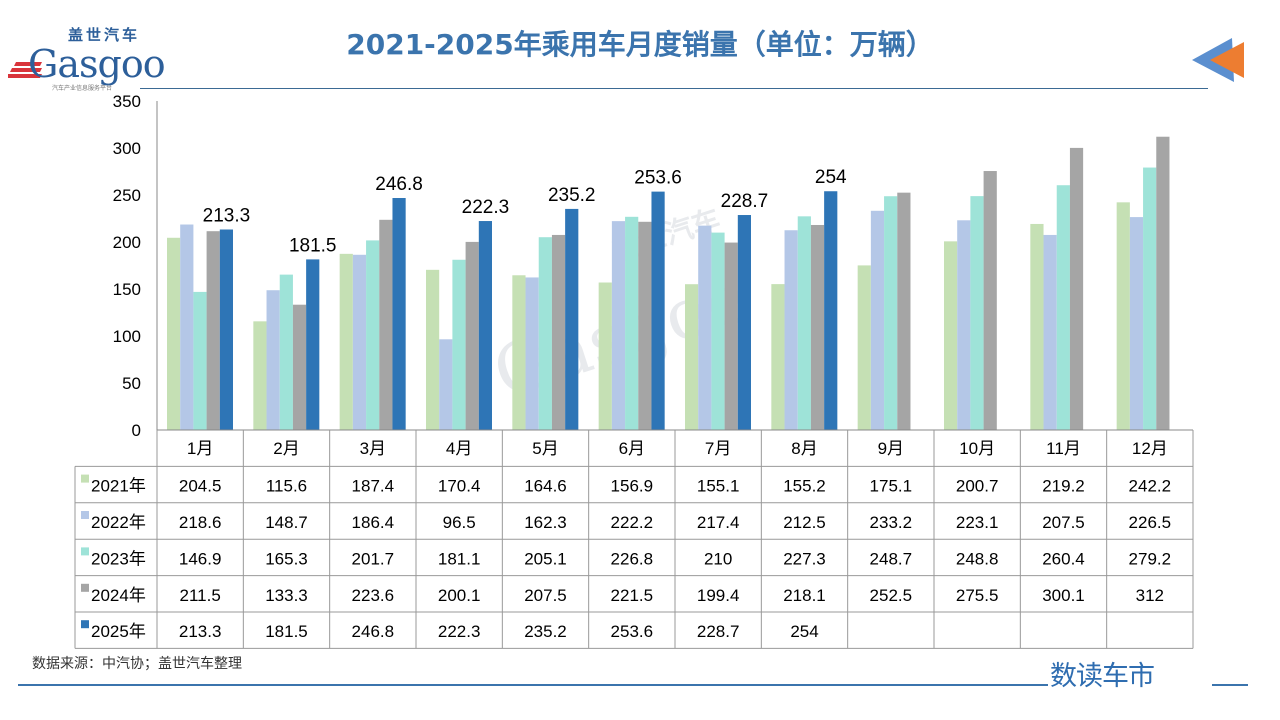 The height and width of the screenshot is (720, 1280). Describe the element at coordinates (227, 215) in the screenshot. I see `data-label: 213.3` at that location.